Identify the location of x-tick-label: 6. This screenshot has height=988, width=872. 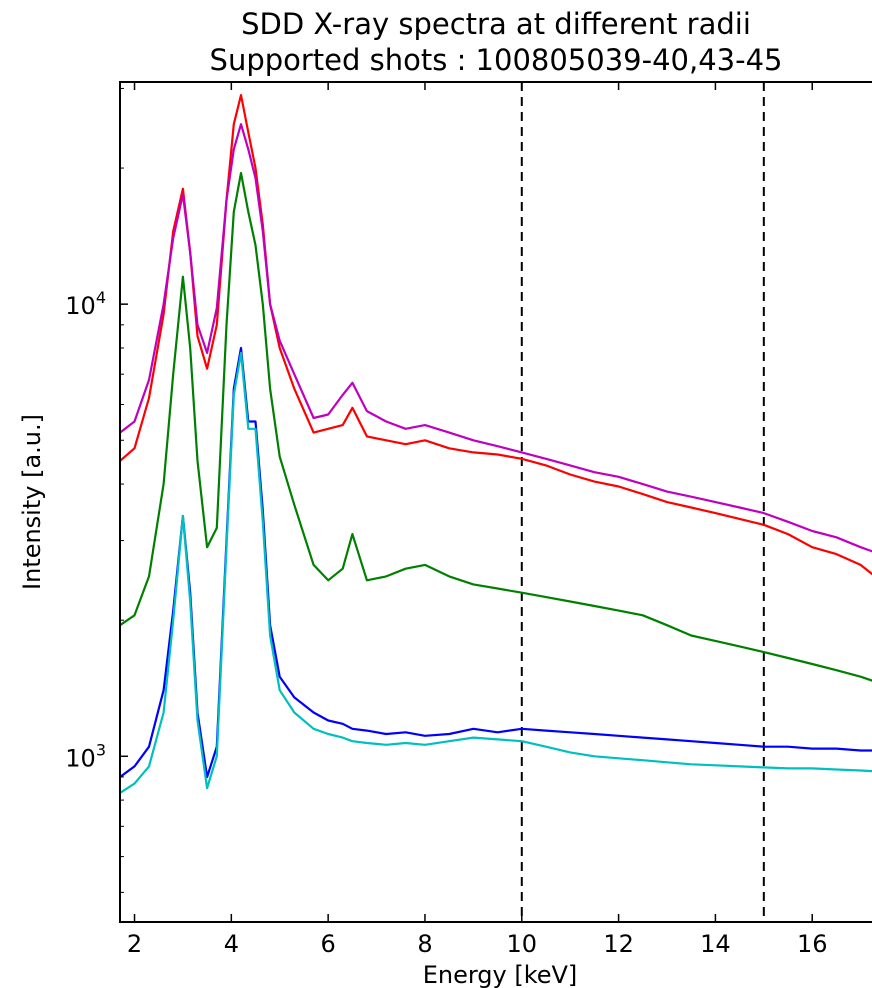
(328, 944).